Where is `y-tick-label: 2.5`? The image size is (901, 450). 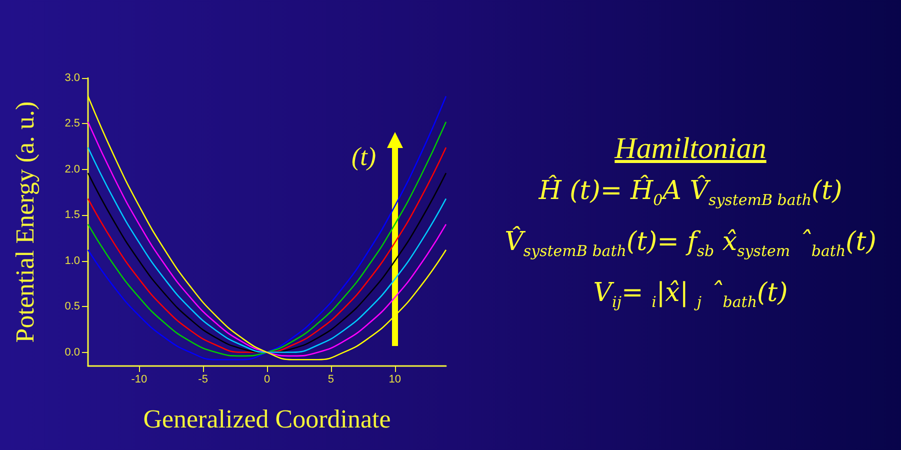
y-tick-label: 2.5 is located at coordinates (72, 124).